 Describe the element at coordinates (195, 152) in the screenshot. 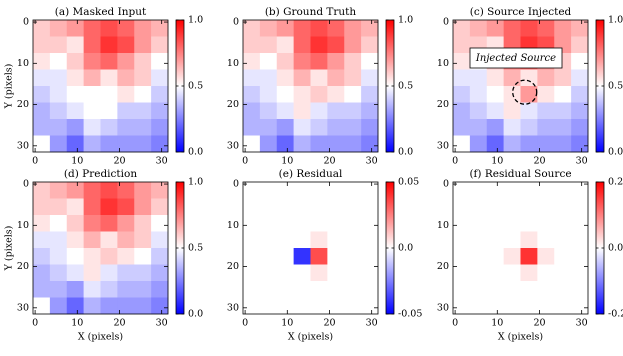

I see `colorbar-tick-label: 0.0` at that location.